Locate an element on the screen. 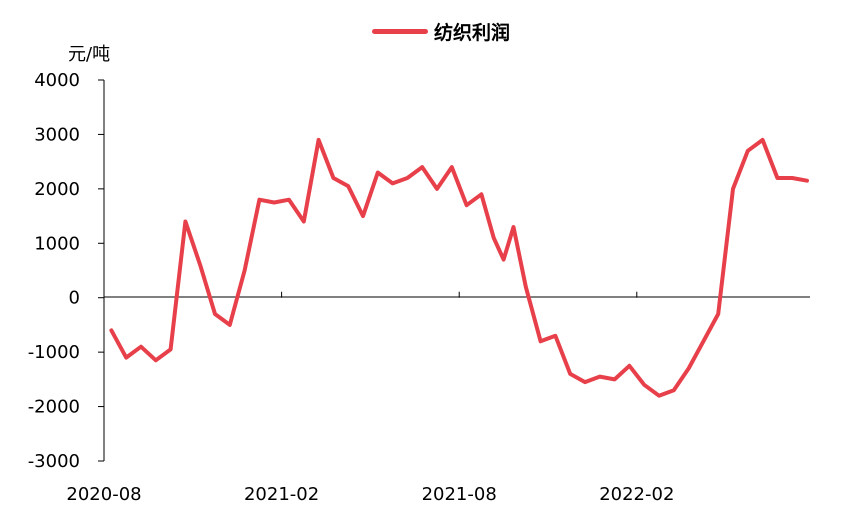  y-tick-label: 3000 is located at coordinates (57, 134).